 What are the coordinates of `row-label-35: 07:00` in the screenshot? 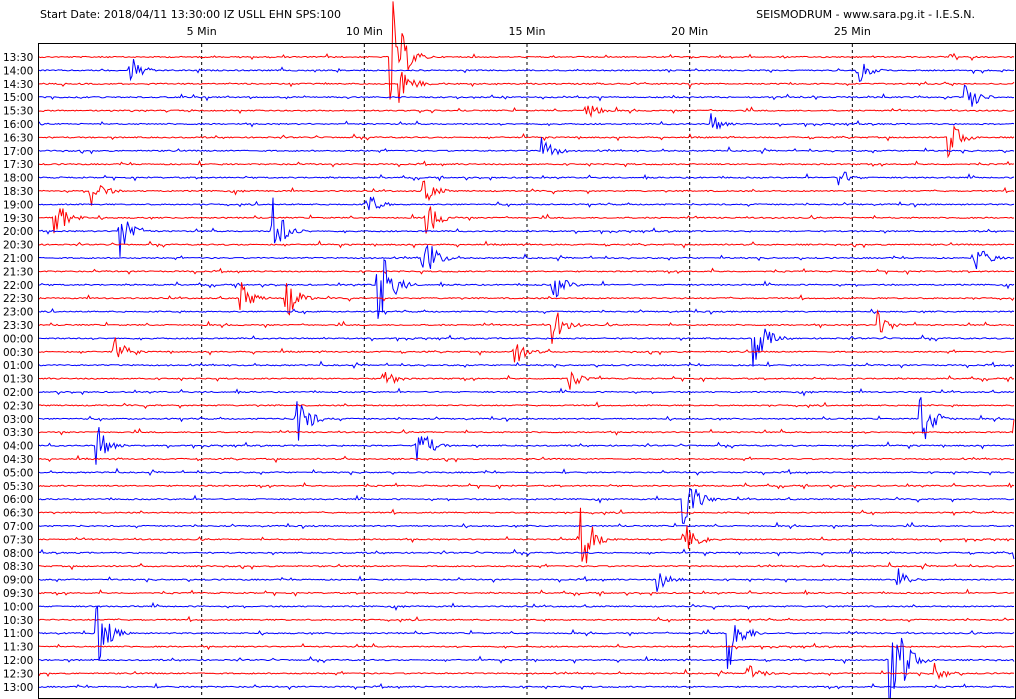 It's located at (18, 527).